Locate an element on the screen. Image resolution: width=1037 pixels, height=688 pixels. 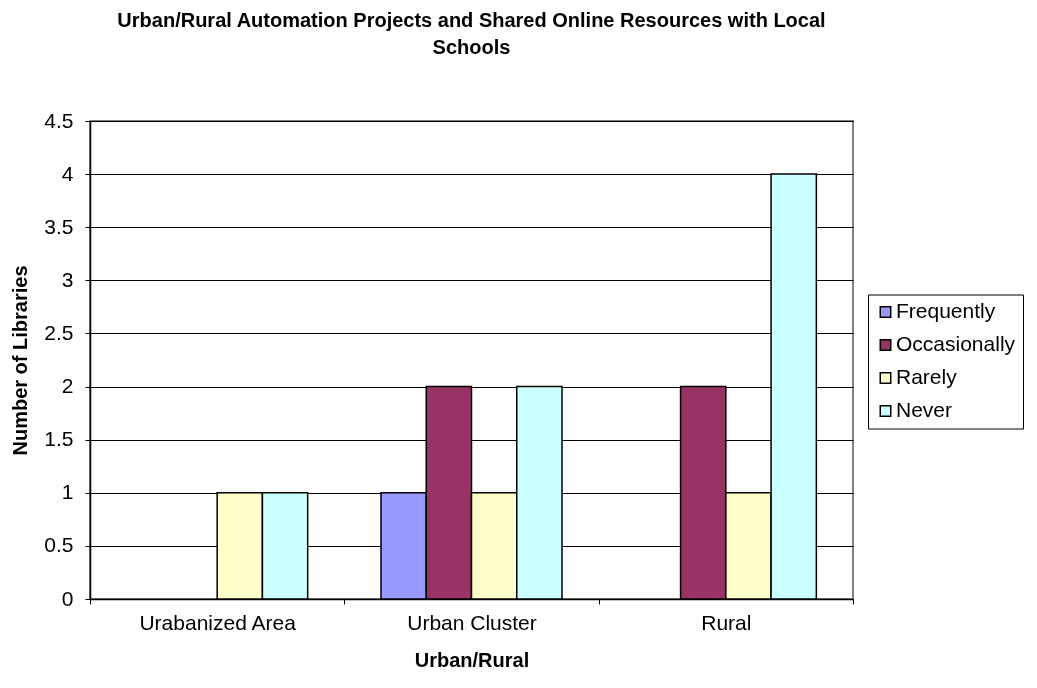
legend-label: Rarely is located at coordinates (927, 376).